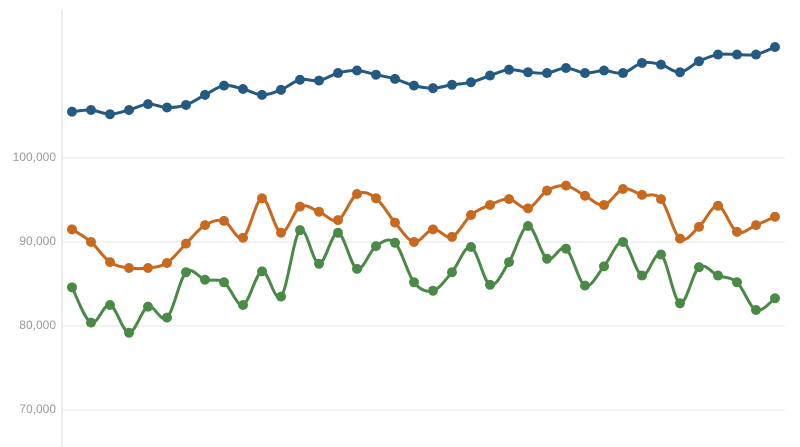  I want to click on y-tick-label: 90,000, so click(37, 241).